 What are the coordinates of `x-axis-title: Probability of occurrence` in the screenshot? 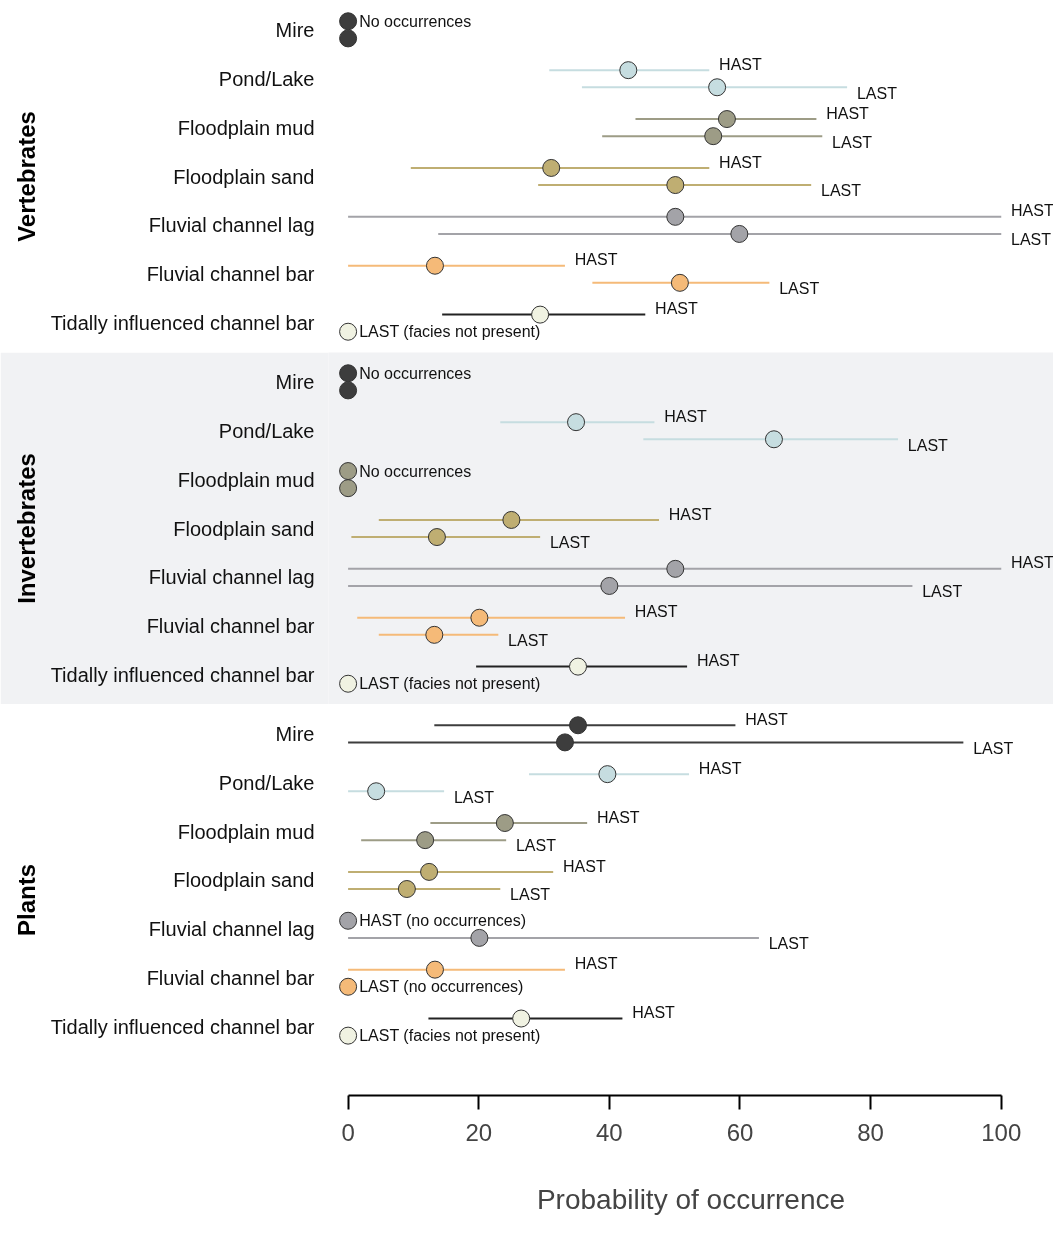 It's located at (691, 1199).